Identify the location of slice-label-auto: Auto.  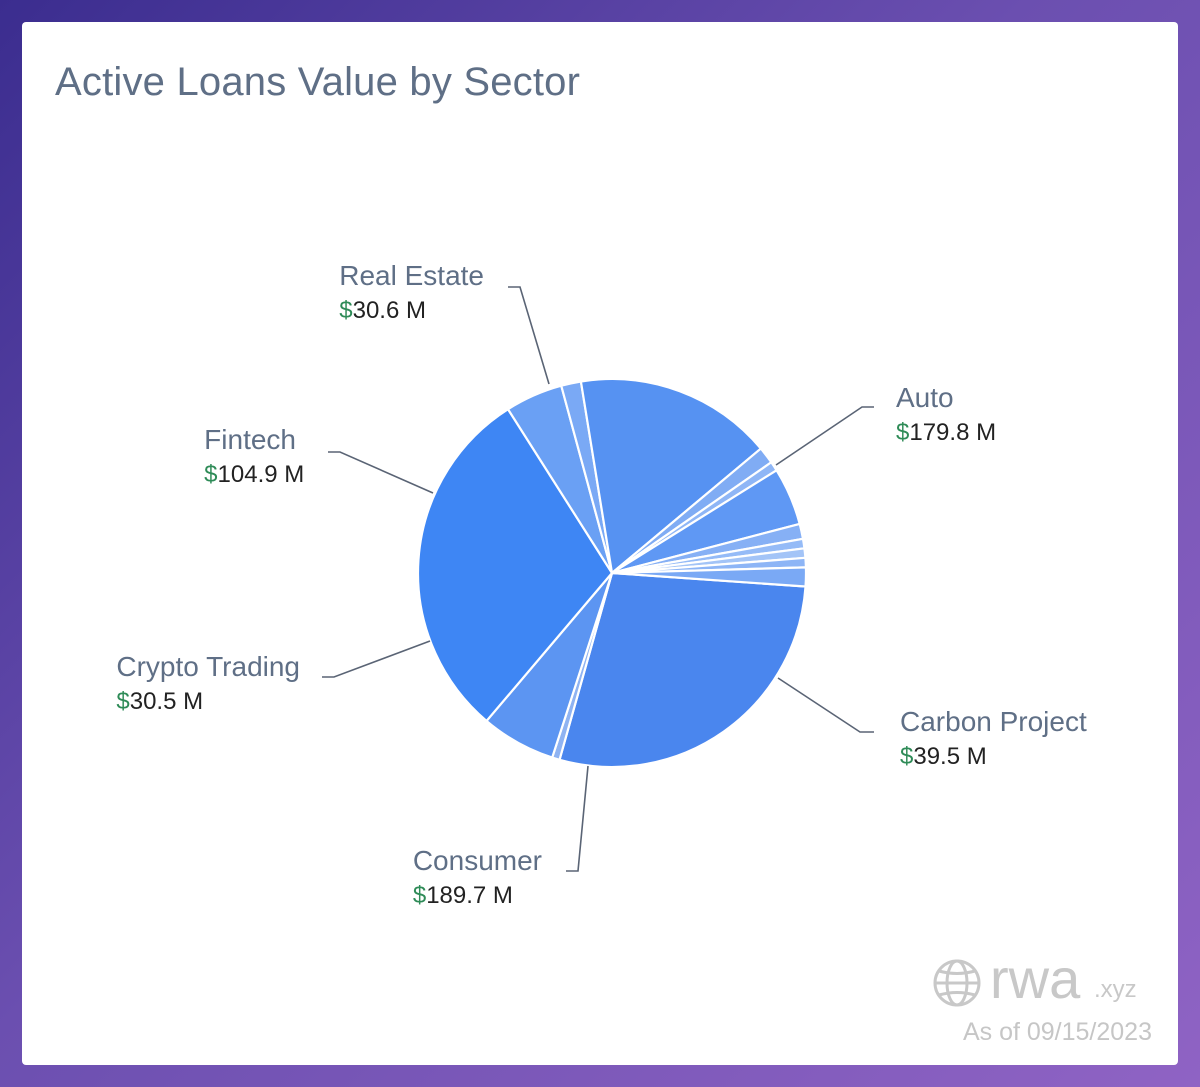
(925, 397).